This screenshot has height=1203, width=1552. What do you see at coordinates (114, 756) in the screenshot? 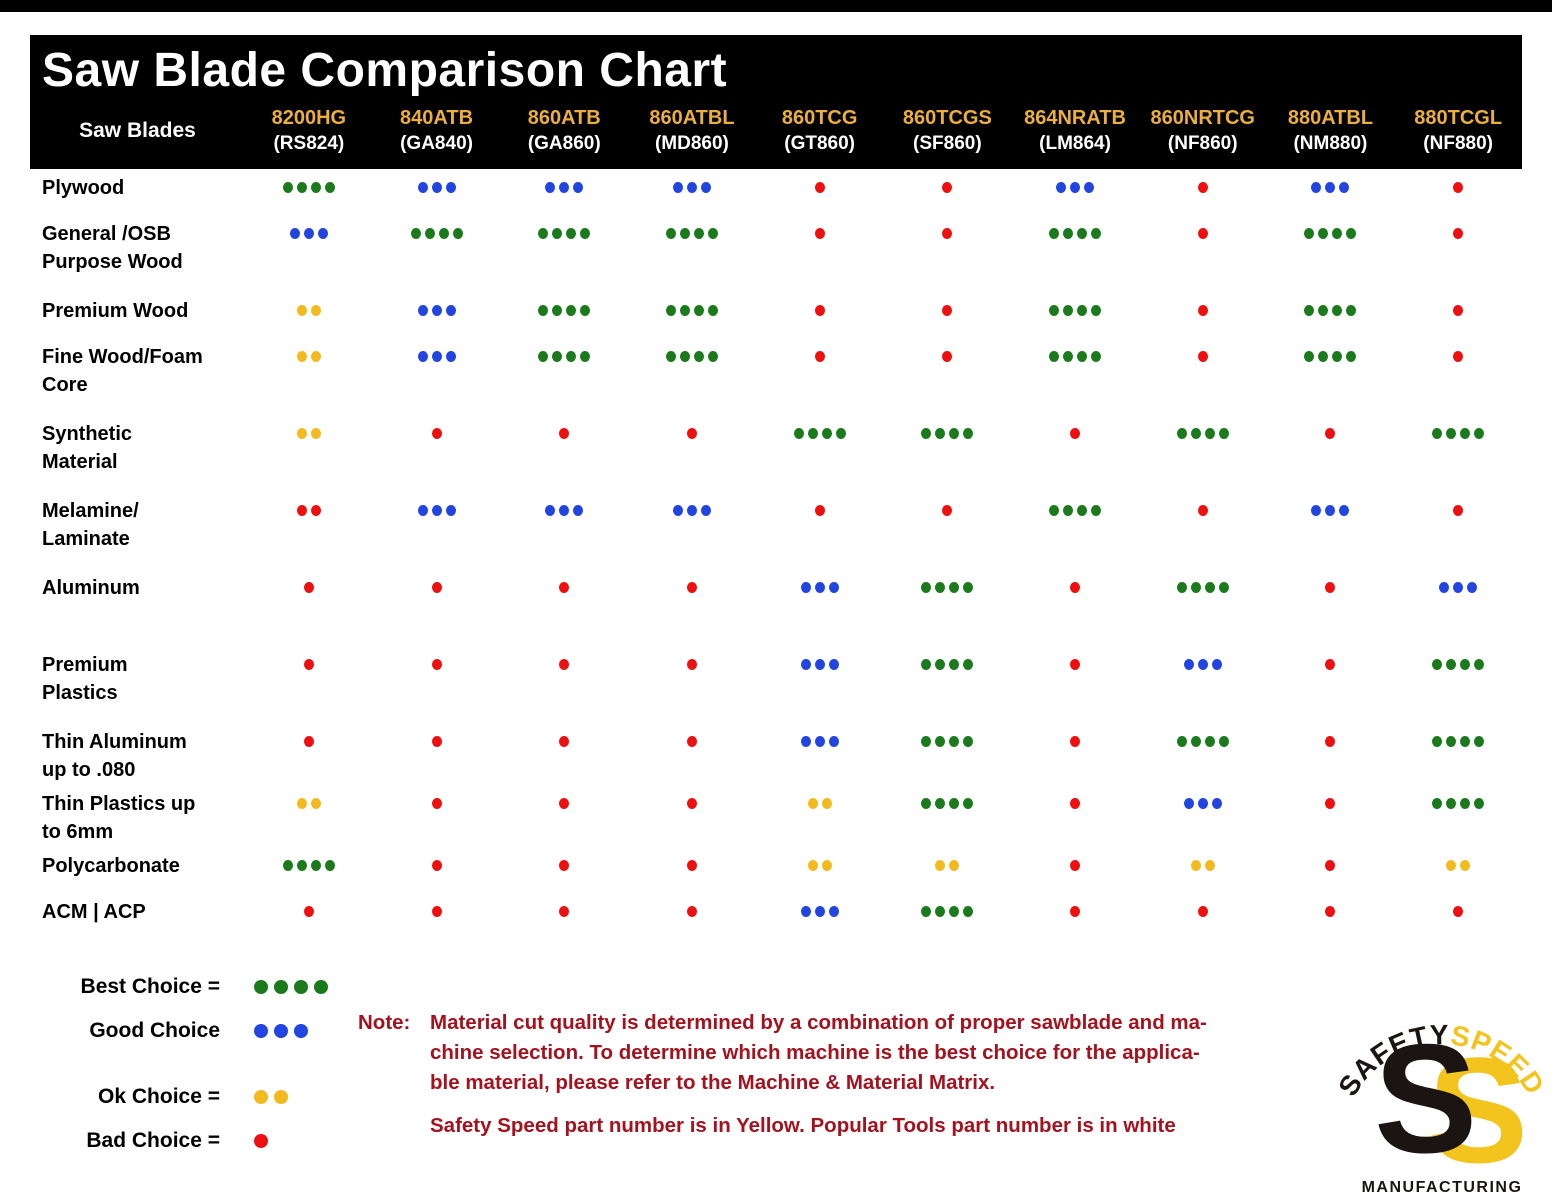
I see `material-label: Thin Aluminum up to .080` at bounding box center [114, 756].